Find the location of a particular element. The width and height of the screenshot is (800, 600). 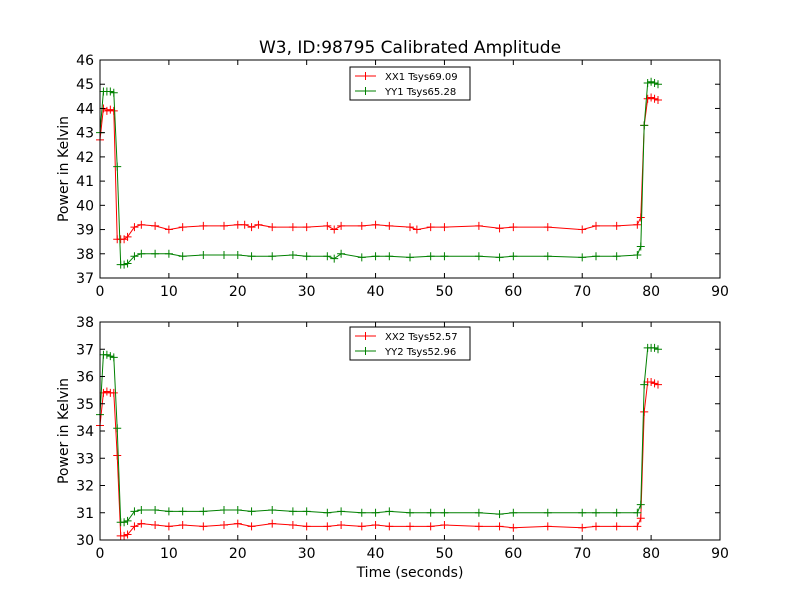

y-tick-label: 31 is located at coordinates (85, 514).